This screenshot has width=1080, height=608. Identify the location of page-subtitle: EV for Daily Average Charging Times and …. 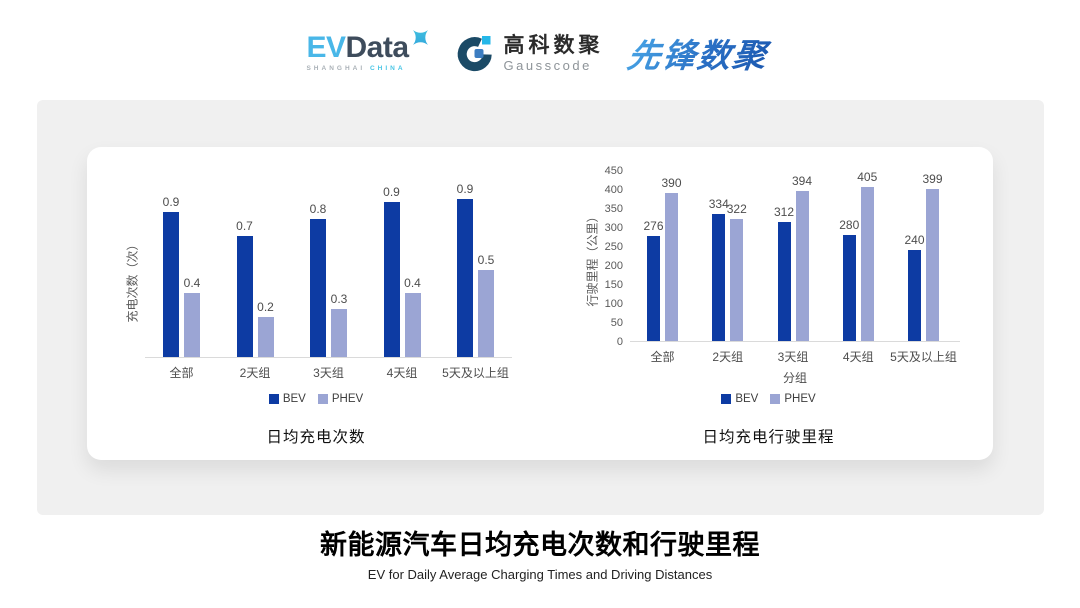
(540, 574).